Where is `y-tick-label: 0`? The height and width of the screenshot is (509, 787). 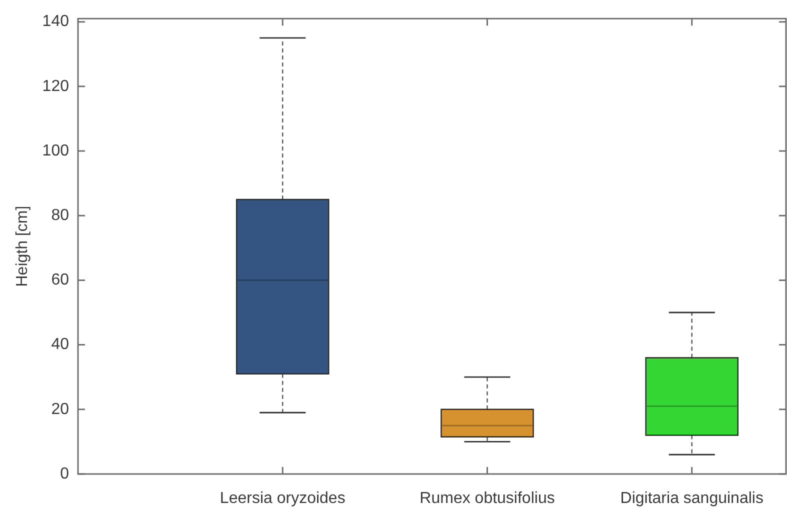
y-tick-label: 0 is located at coordinates (65, 473).